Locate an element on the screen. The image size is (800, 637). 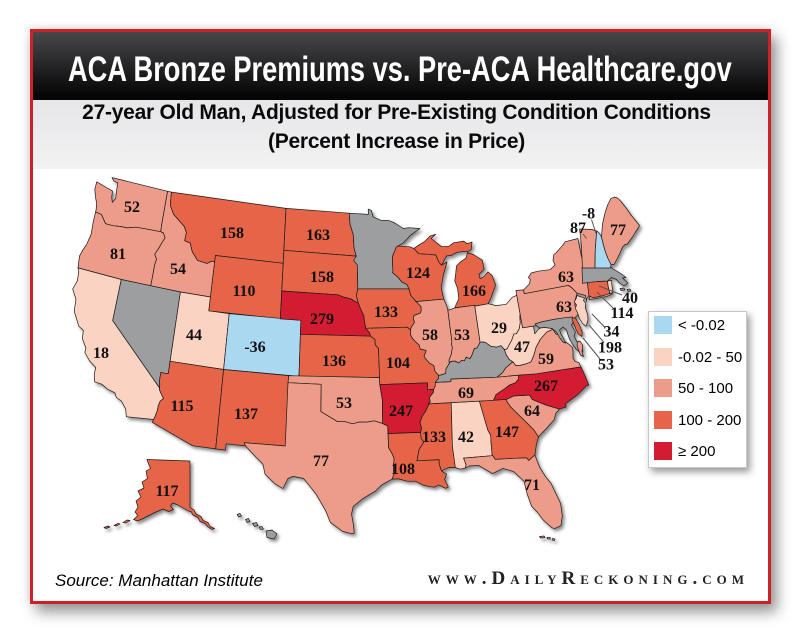
svg-text: 81 is located at coordinates (118, 254).